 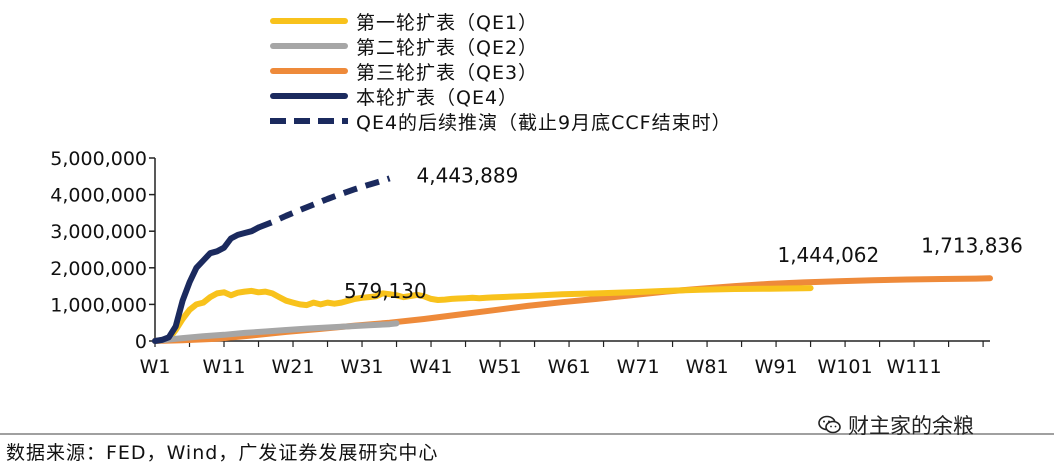 What do you see at coordinates (447, 23) in the screenshot?
I see `legend-label: 第一轮扩表（QE1）` at bounding box center [447, 23].